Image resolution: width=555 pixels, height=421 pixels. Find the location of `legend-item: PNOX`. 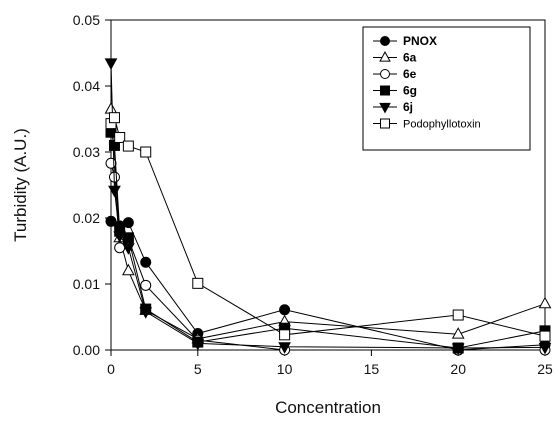

legend-item: PNOX is located at coordinates (405, 41).